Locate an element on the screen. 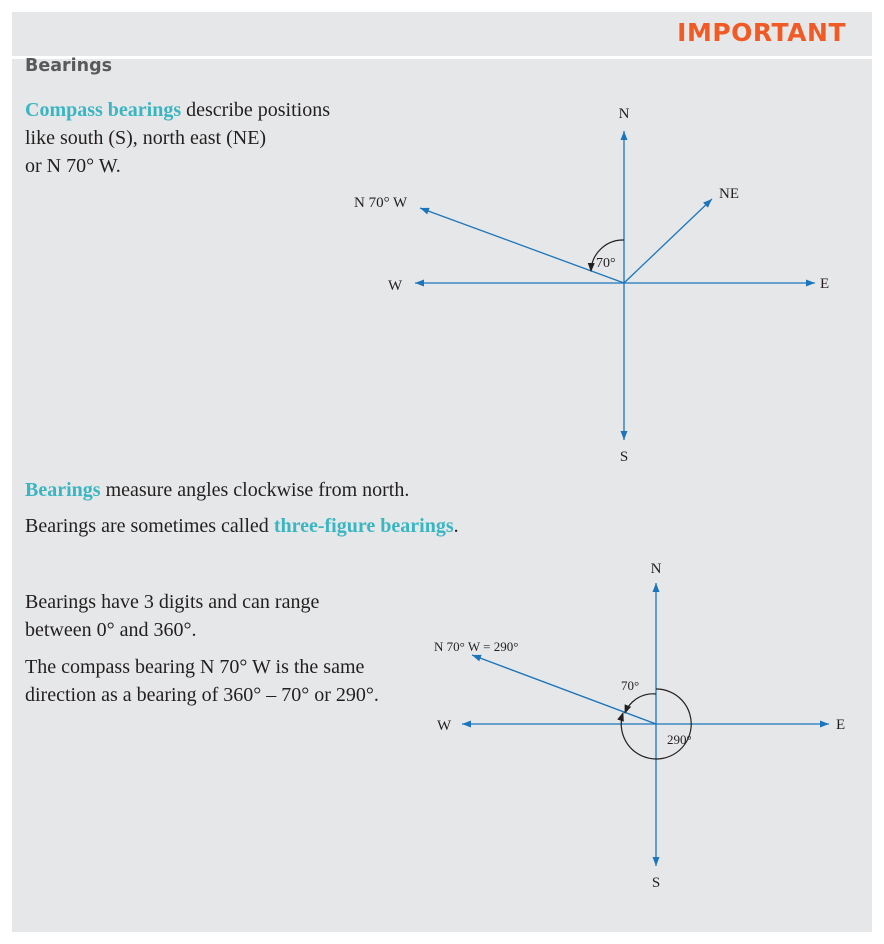 The height and width of the screenshot is (944, 884). term-compass-bearings: Compass bearings is located at coordinates (103, 110).